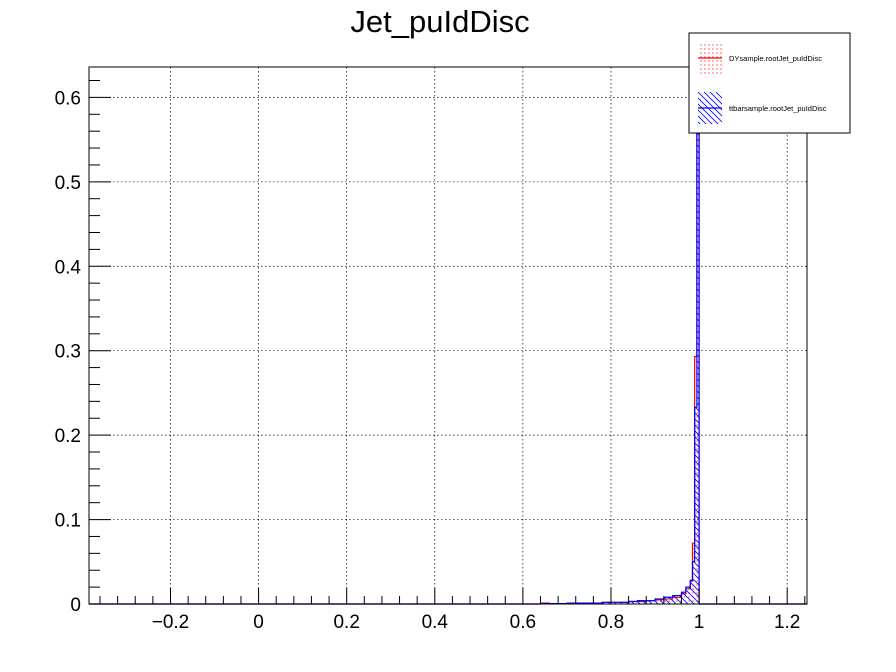 The width and height of the screenshot is (896, 672). What do you see at coordinates (68, 183) in the screenshot?
I see `y-tick-label: 0.5` at bounding box center [68, 183].